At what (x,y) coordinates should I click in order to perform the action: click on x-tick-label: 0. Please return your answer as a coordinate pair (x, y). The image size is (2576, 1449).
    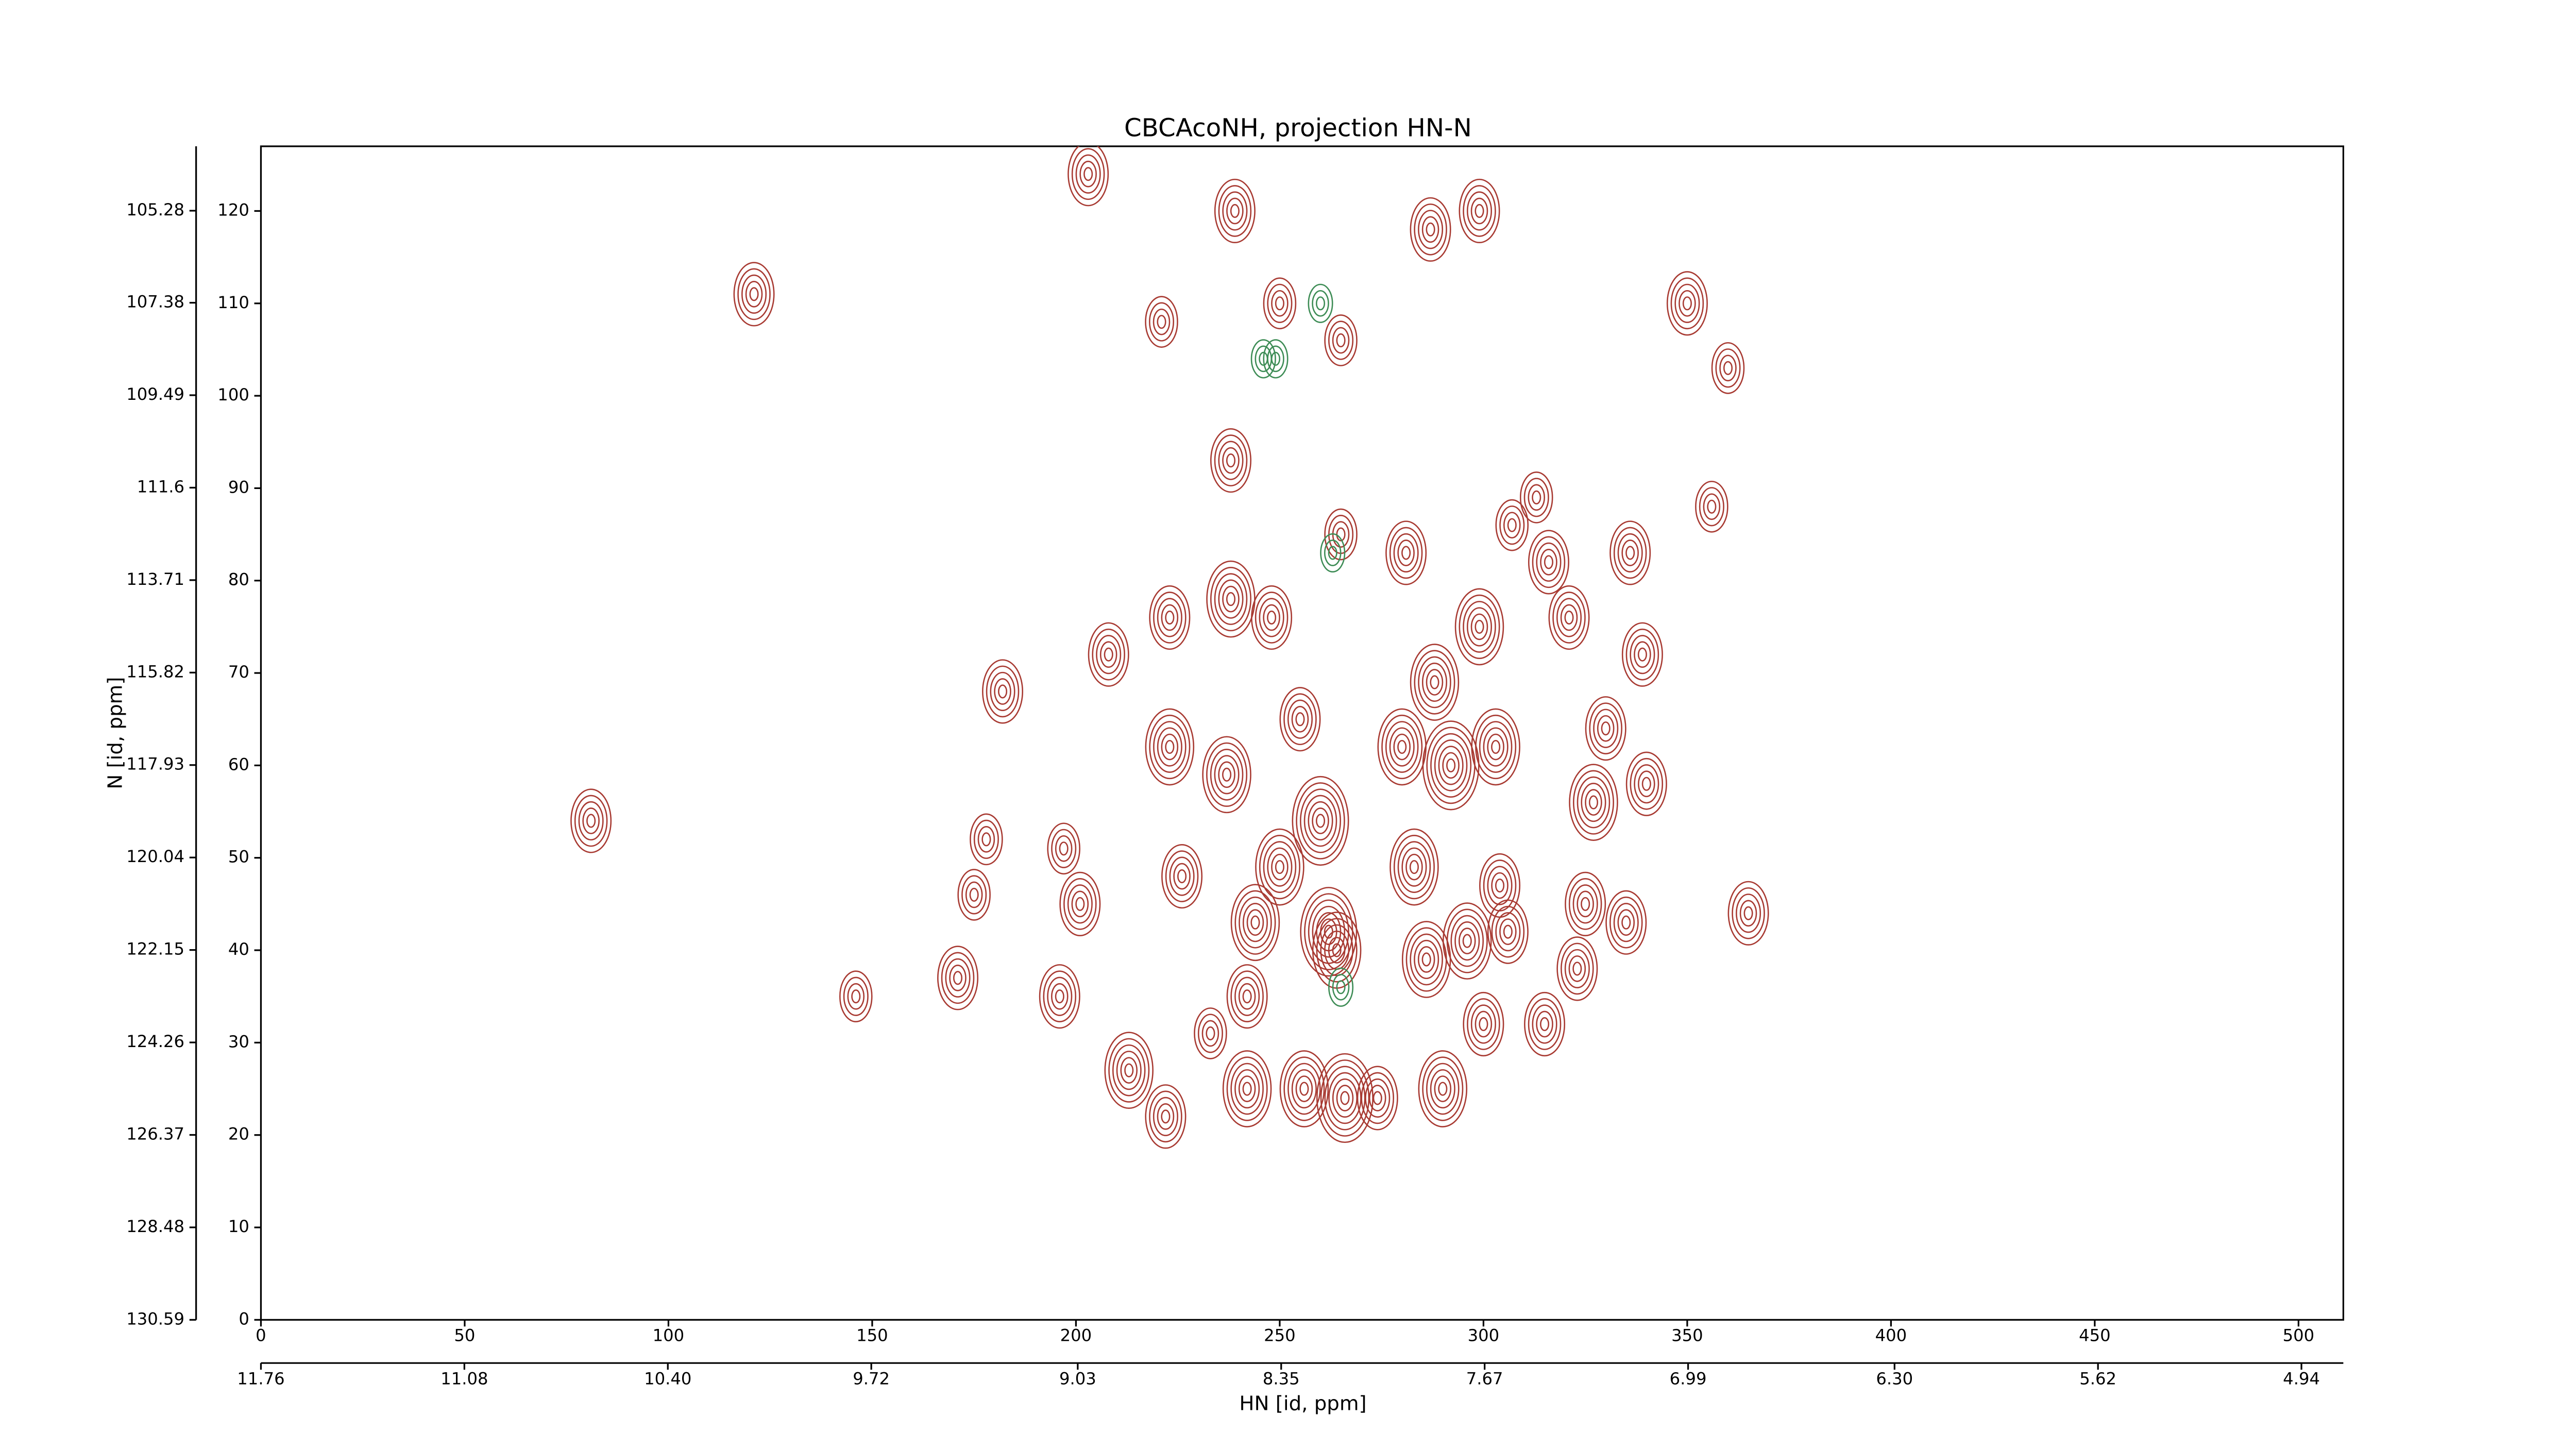
    Looking at the image, I should click on (261, 1335).